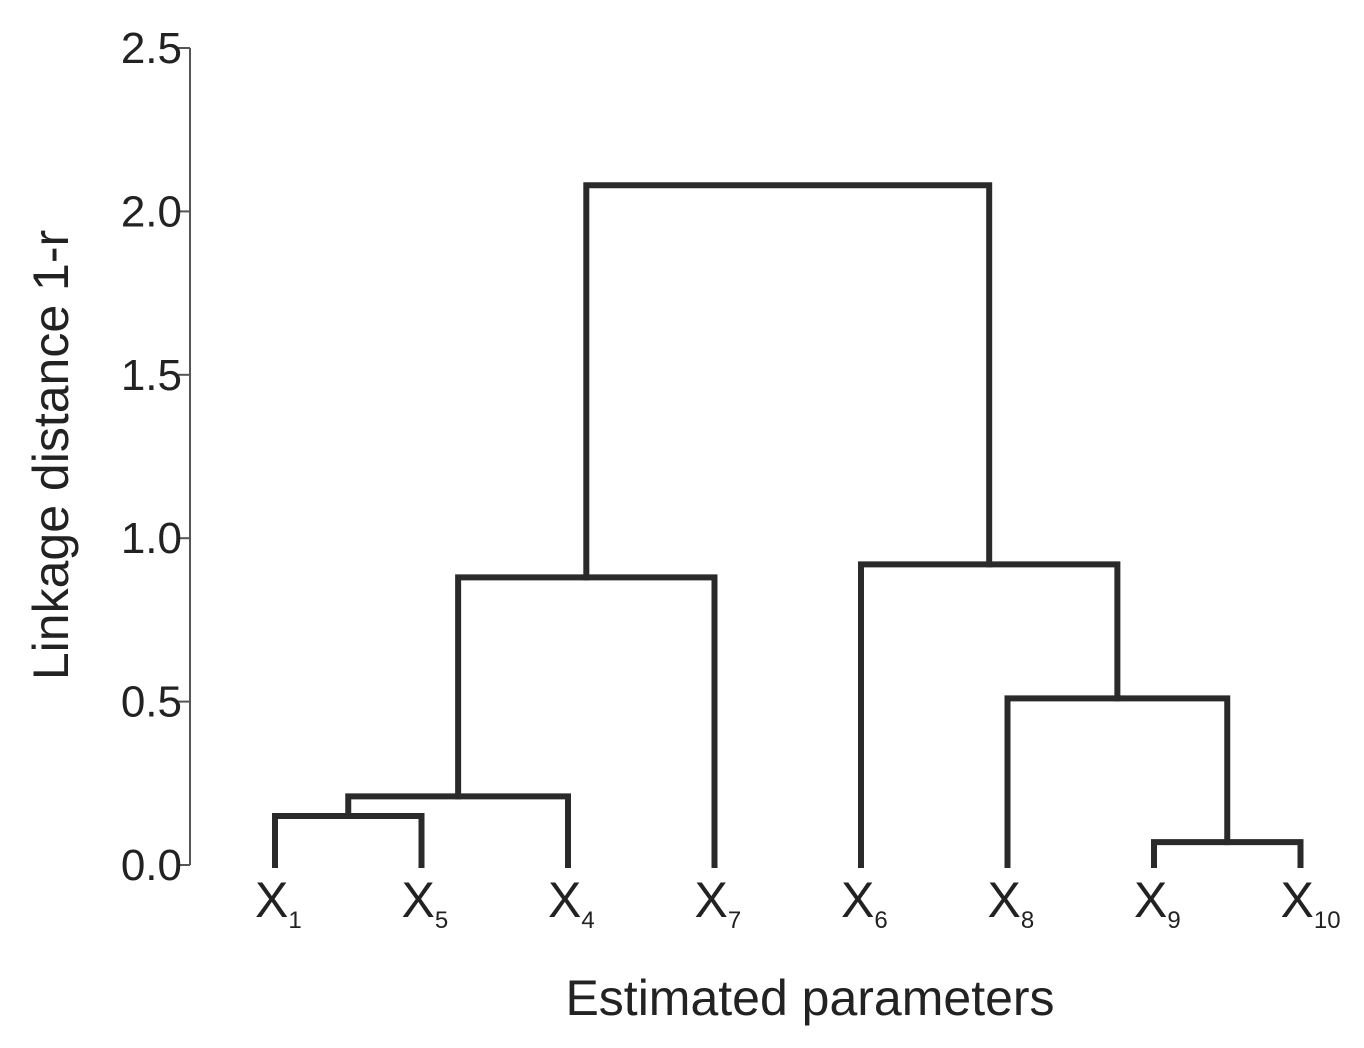  What do you see at coordinates (1011, 903) in the screenshot?
I see `leaf-label: X8` at bounding box center [1011, 903].